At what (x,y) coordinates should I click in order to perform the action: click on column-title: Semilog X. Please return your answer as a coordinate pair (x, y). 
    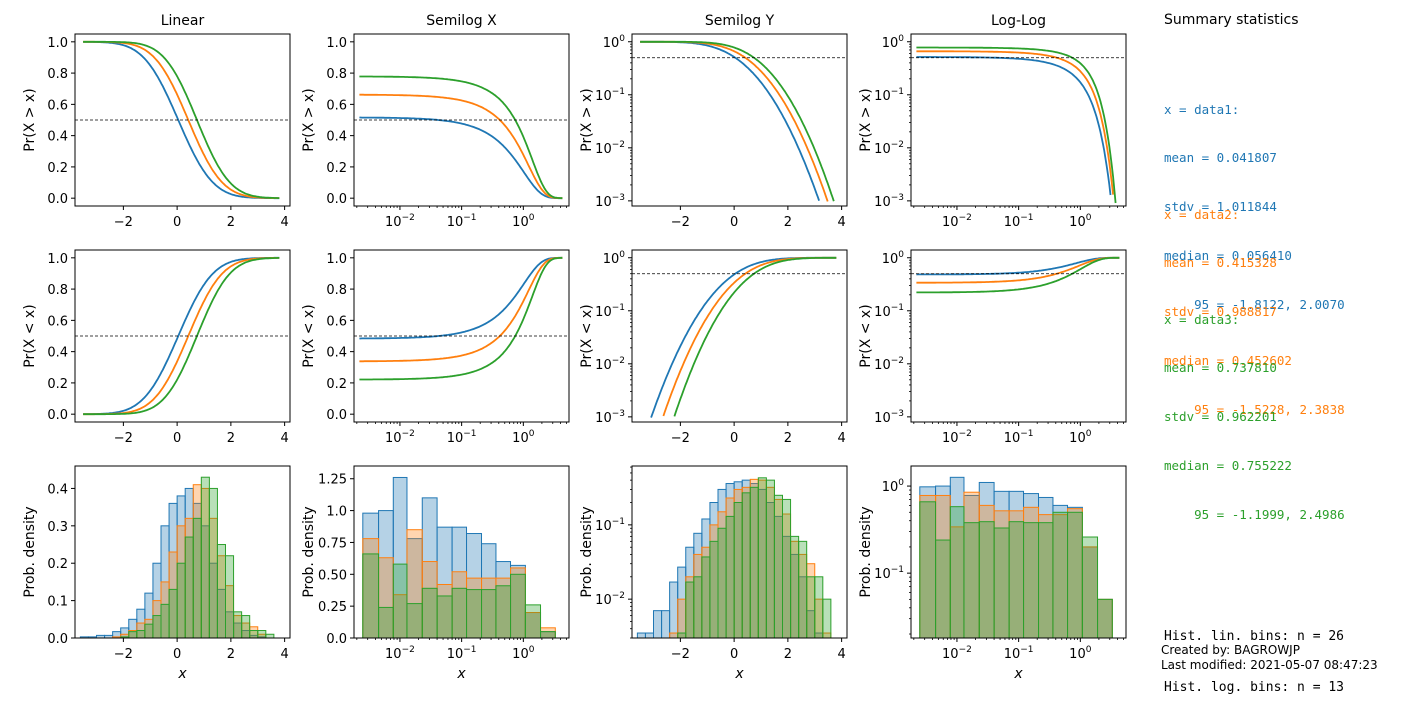
    Looking at the image, I should click on (461, 21).